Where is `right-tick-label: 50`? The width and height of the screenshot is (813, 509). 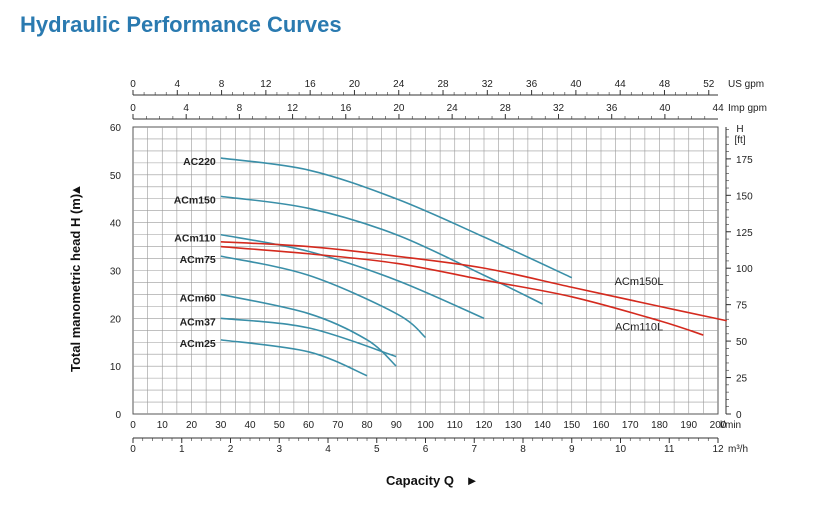 right-tick-label: 50 is located at coordinates (742, 342).